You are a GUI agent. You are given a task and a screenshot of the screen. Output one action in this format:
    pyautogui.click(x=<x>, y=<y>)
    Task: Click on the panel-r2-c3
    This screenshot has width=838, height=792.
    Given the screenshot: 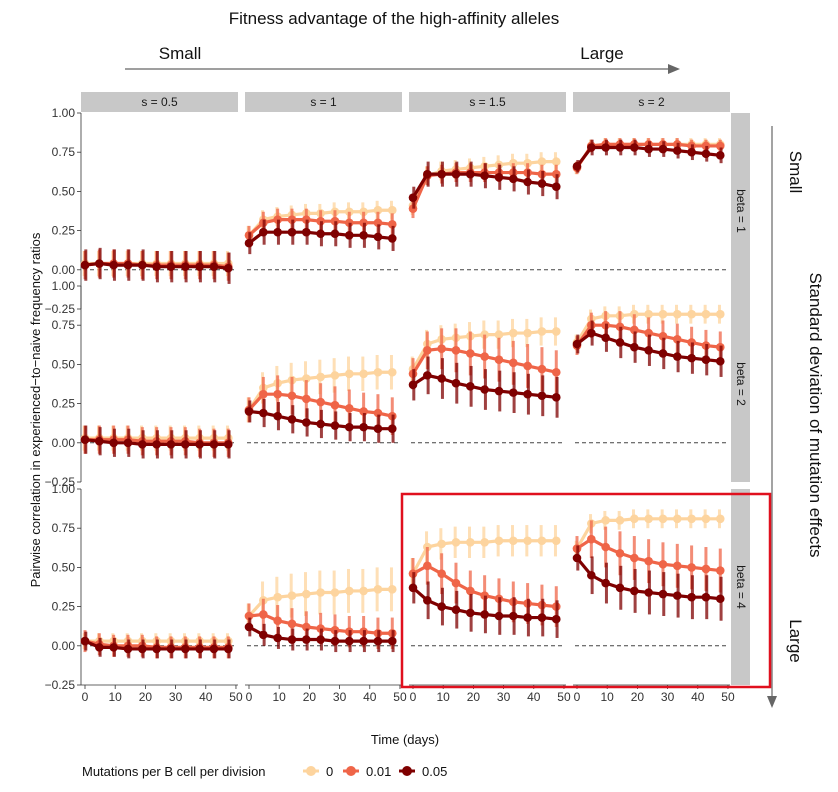 What is the action you would take?
    pyautogui.click(x=650, y=578)
    